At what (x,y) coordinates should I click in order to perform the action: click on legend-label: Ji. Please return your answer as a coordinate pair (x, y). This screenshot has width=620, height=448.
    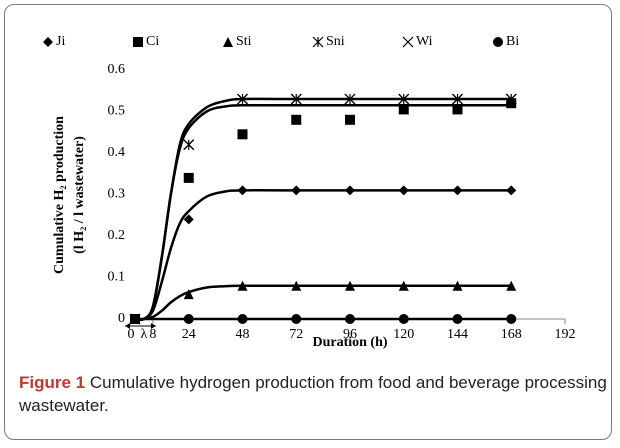
    Looking at the image, I should click on (60, 41).